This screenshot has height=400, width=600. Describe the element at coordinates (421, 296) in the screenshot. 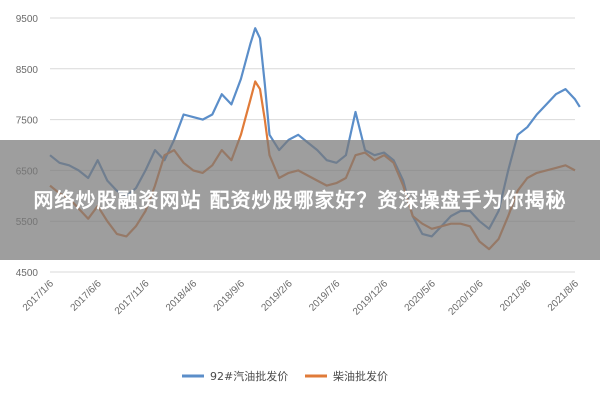

I see `x-tick-label: 2020/5/6` at that location.